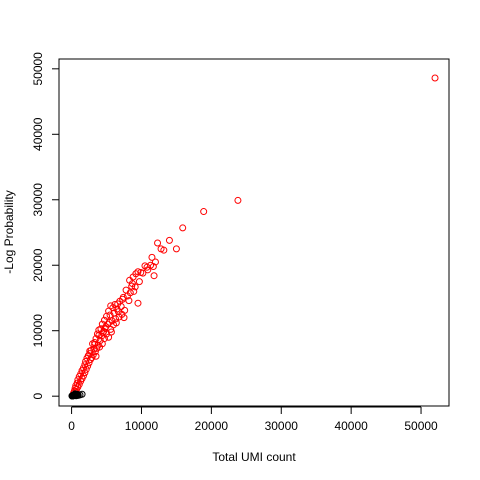  I want to click on x-tick-label: 30000, so click(282, 426).